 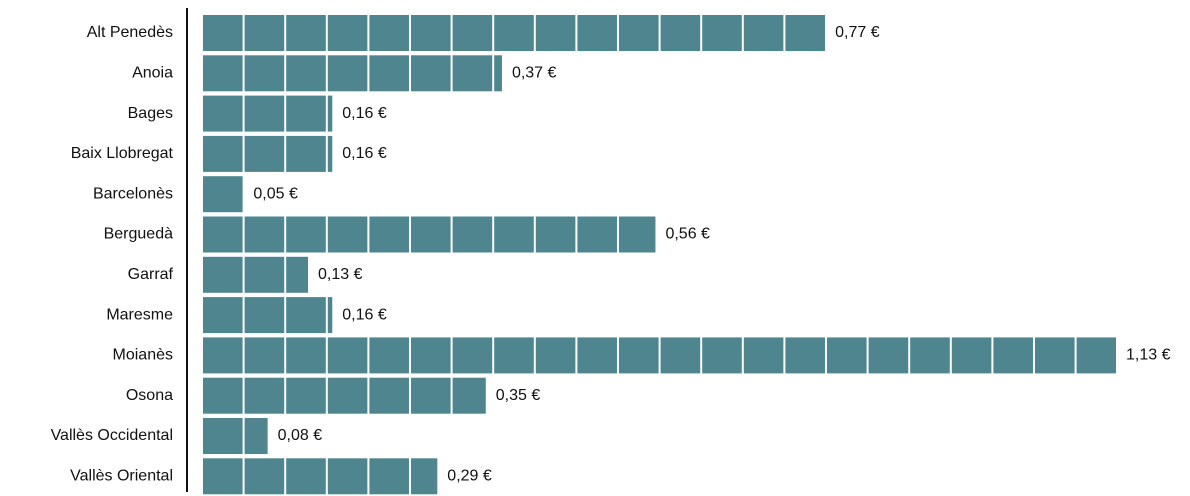 What do you see at coordinates (122, 153) in the screenshot?
I see `category-label: Baix Llobregat` at bounding box center [122, 153].